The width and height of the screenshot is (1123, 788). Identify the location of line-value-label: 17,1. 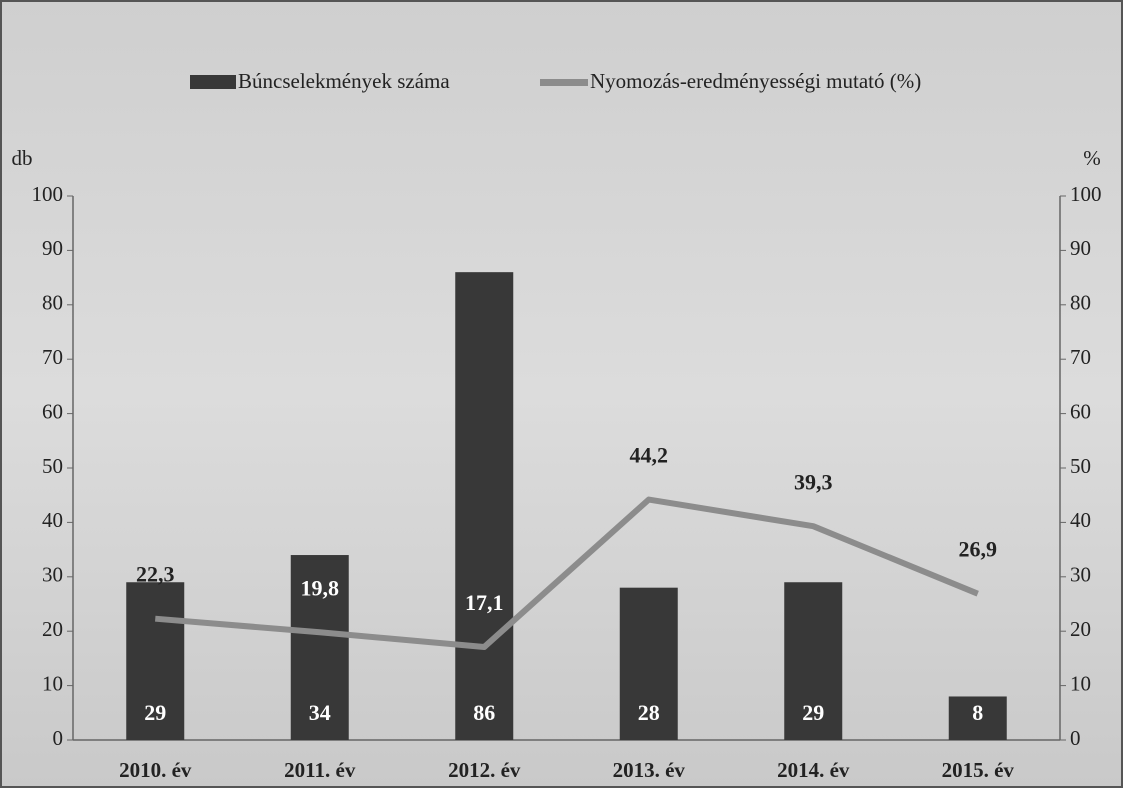
(484, 602).